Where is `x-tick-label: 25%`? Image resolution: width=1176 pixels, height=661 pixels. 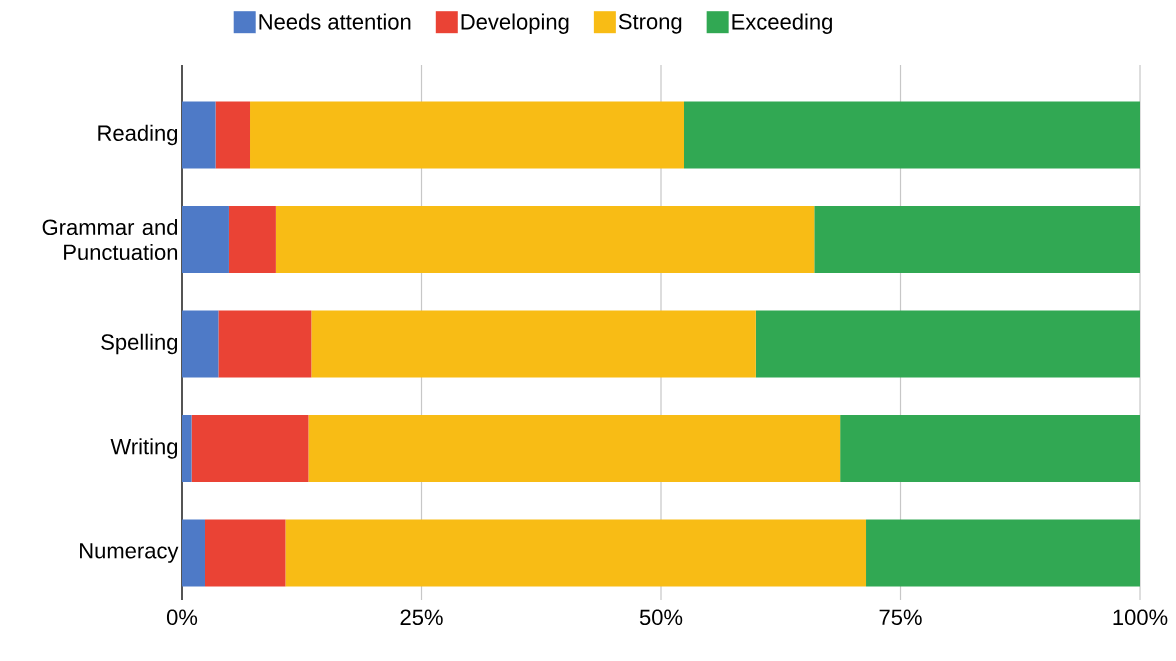 x-tick-label: 25% is located at coordinates (421, 617).